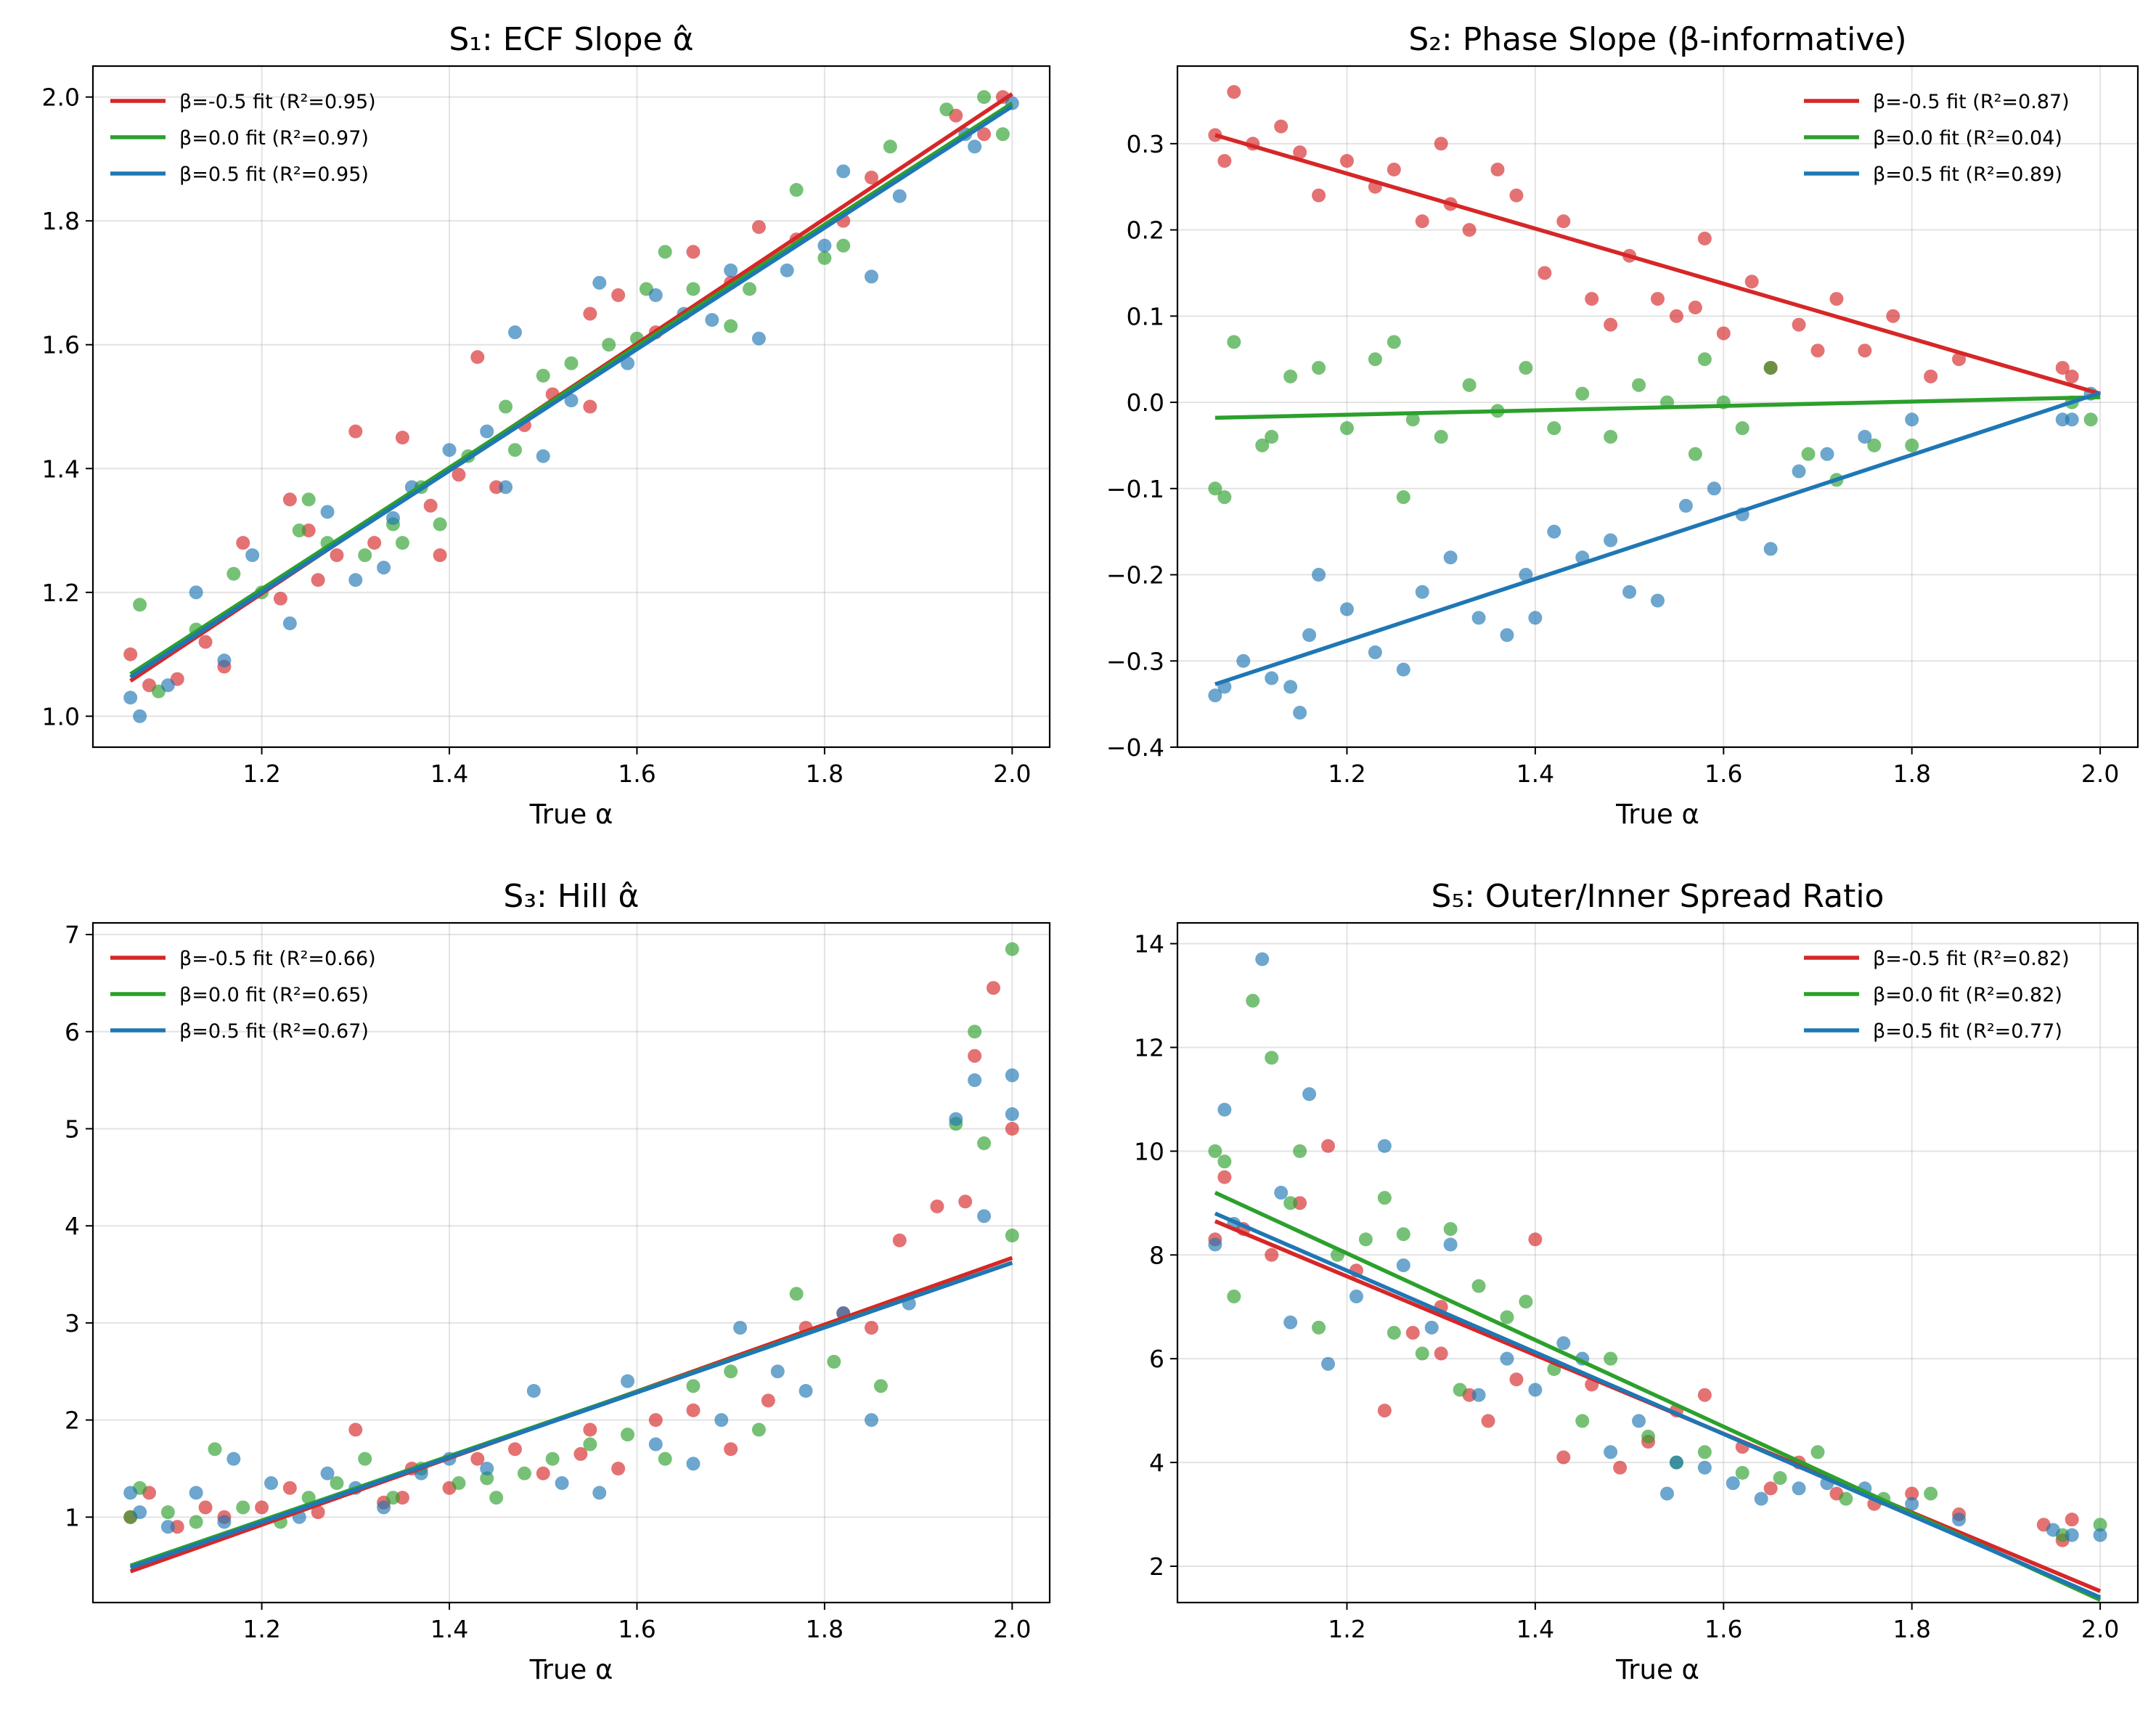 The image size is (2156, 1718). Describe the element at coordinates (1968, 138) in the screenshot. I see `legend-label: β=0.0 fit (R²=0.04)` at that location.